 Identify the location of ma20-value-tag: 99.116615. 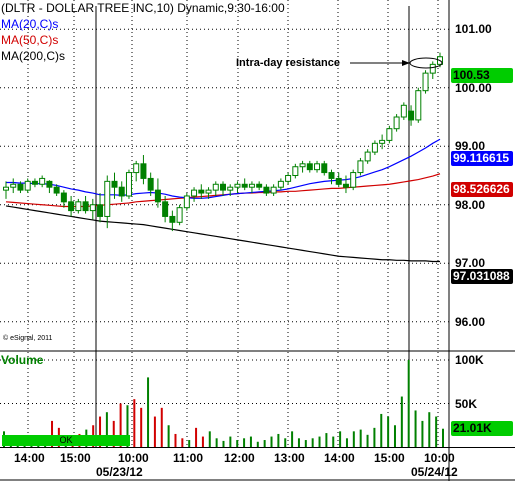
(482, 158).